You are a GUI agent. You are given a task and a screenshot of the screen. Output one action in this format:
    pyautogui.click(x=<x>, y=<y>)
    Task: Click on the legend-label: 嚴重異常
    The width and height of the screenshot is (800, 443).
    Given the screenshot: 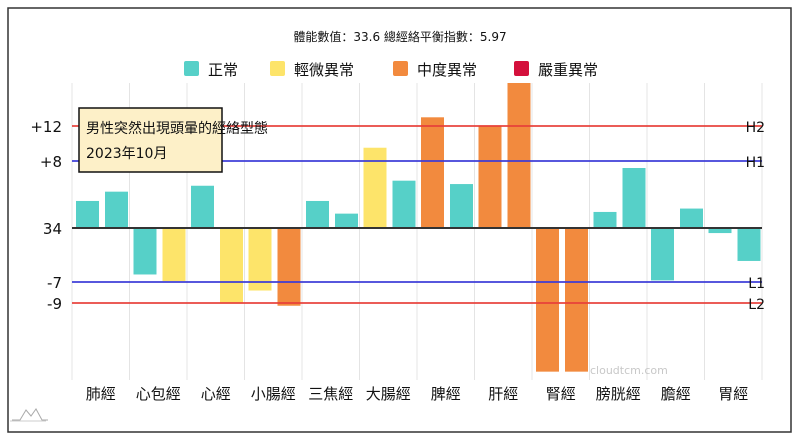 What is the action you would take?
    pyautogui.click(x=568, y=70)
    